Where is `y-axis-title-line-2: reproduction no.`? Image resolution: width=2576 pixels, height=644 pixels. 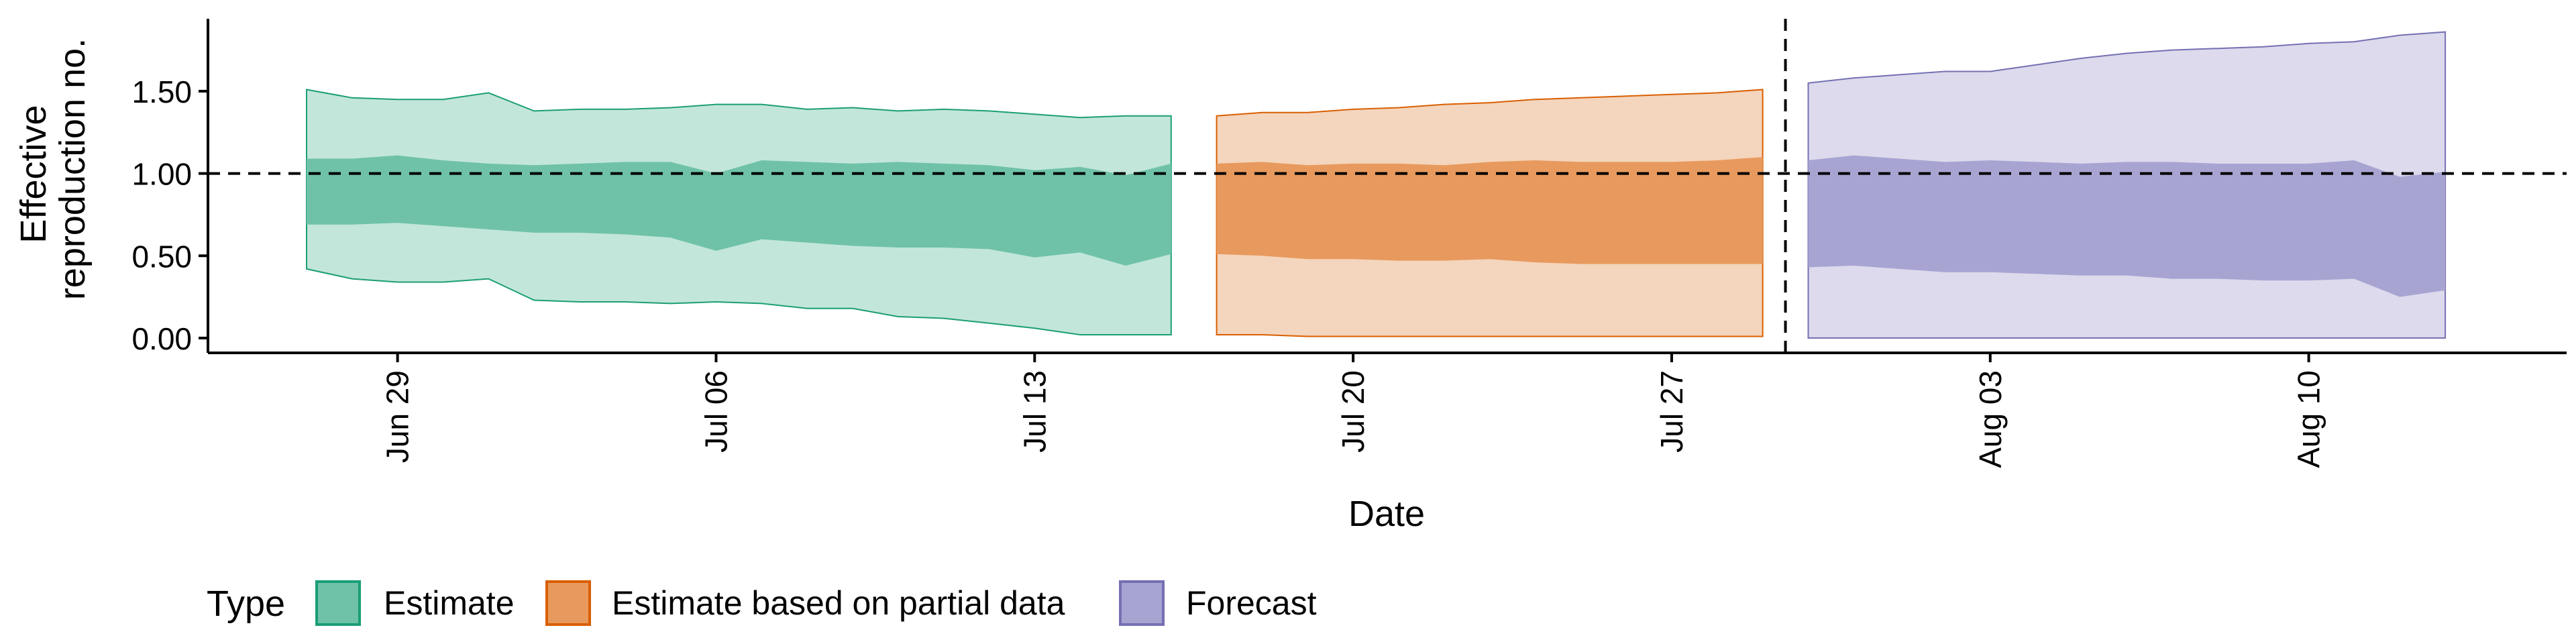 y-axis-title-line-2: reproduction no. is located at coordinates (72, 169).